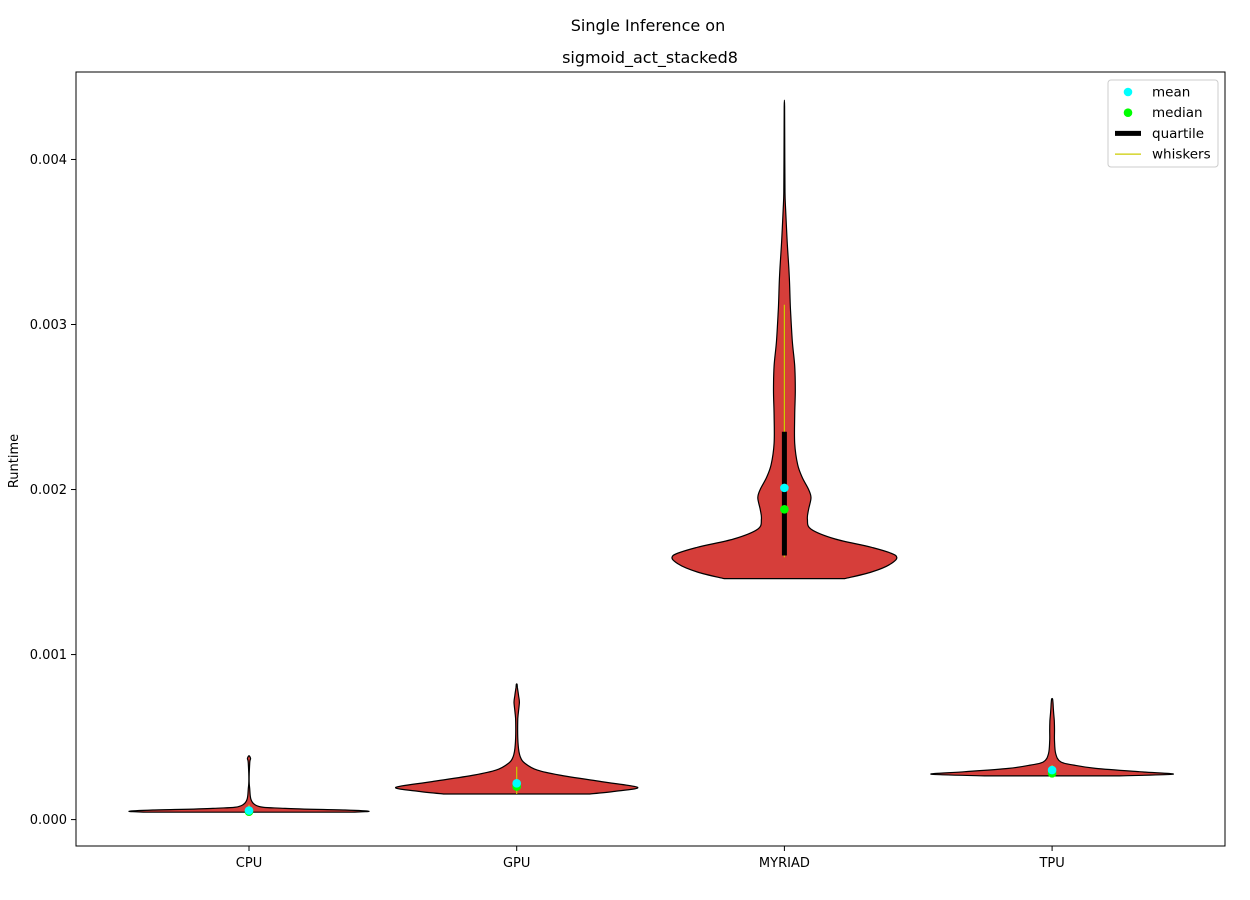  Describe the element at coordinates (48, 160) in the screenshot. I see `y-tick-label: 0.004` at that location.